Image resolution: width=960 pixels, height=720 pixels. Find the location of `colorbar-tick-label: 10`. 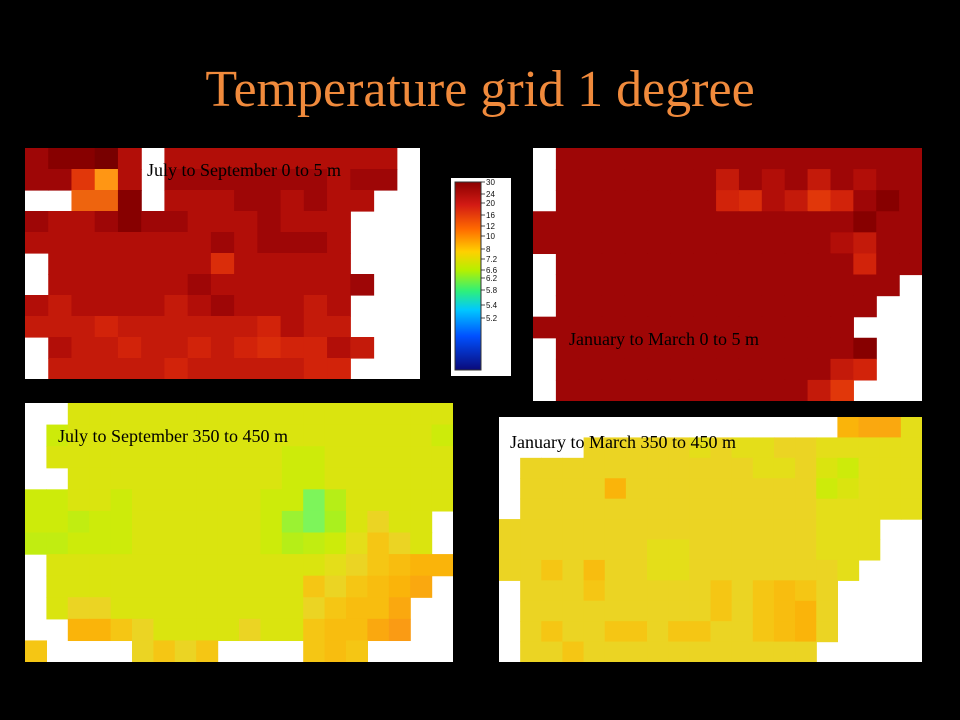

colorbar-tick-label: 10 is located at coordinates (490, 236).